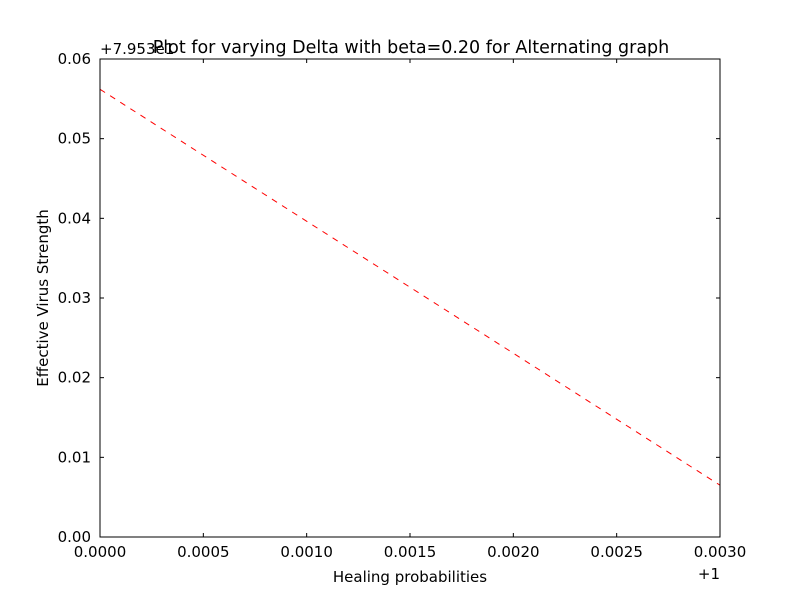  I want to click on y-tick-label: 0.02, so click(74, 378).